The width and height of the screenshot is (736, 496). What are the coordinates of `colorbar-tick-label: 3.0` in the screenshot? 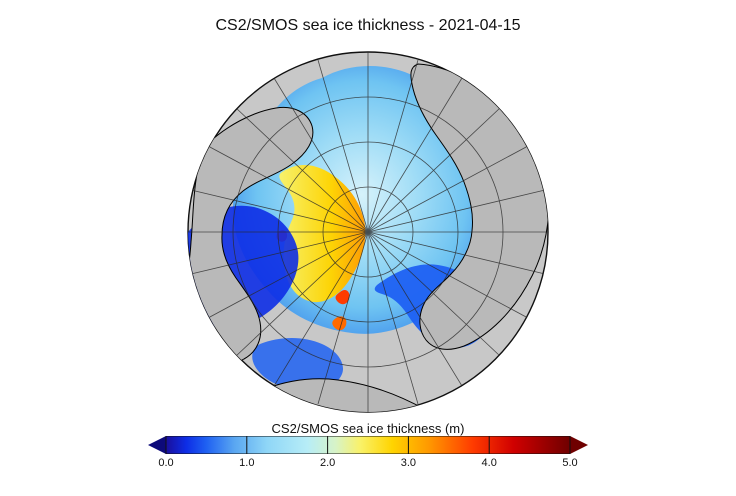 It's located at (408, 463).